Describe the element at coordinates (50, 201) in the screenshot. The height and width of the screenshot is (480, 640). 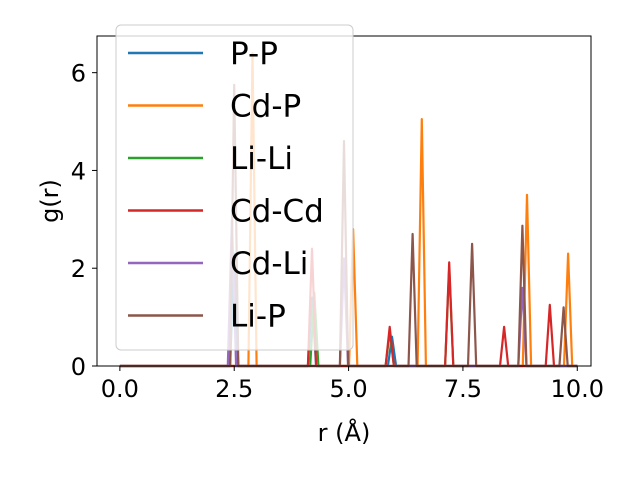
I see `y-axis-label: g(r)` at that location.